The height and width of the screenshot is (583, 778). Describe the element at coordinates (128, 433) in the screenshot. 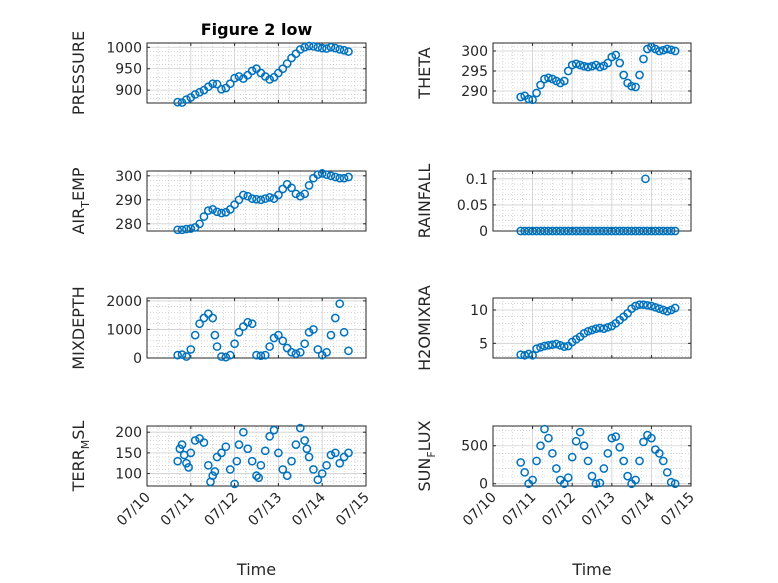

I see `y-tick-label: 200` at that location.